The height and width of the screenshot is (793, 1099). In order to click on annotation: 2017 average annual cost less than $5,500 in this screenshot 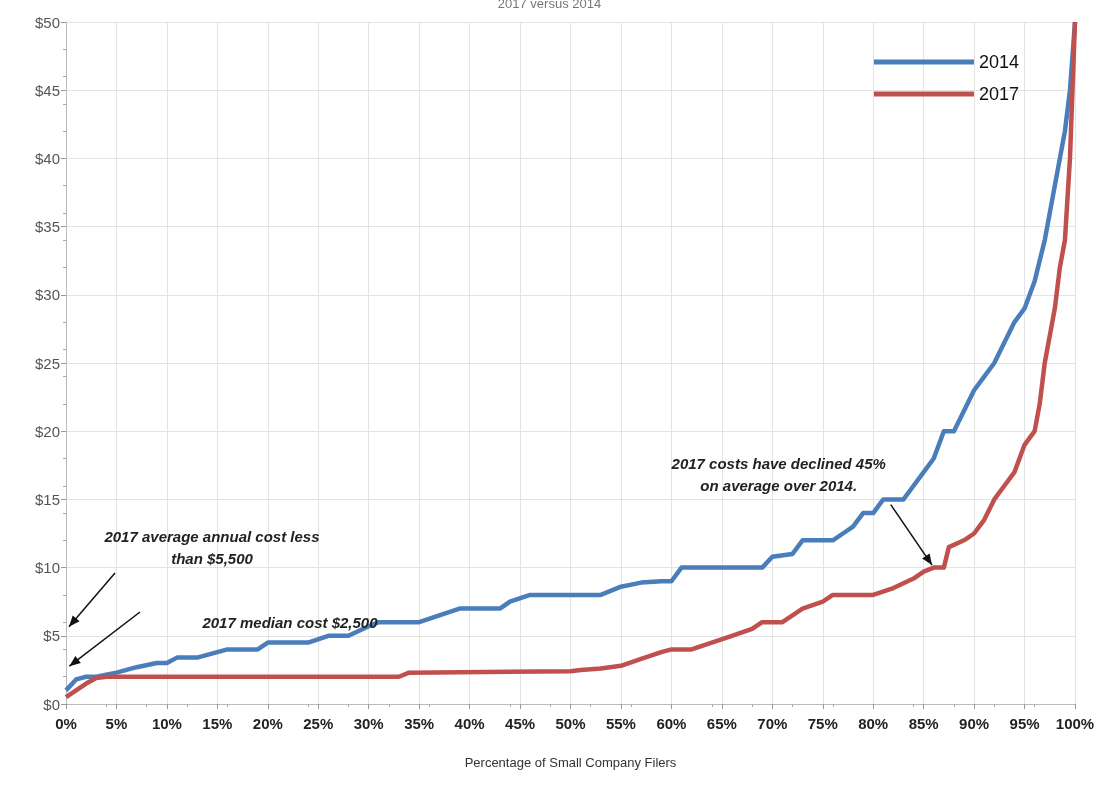, I will do `click(212, 548)`.